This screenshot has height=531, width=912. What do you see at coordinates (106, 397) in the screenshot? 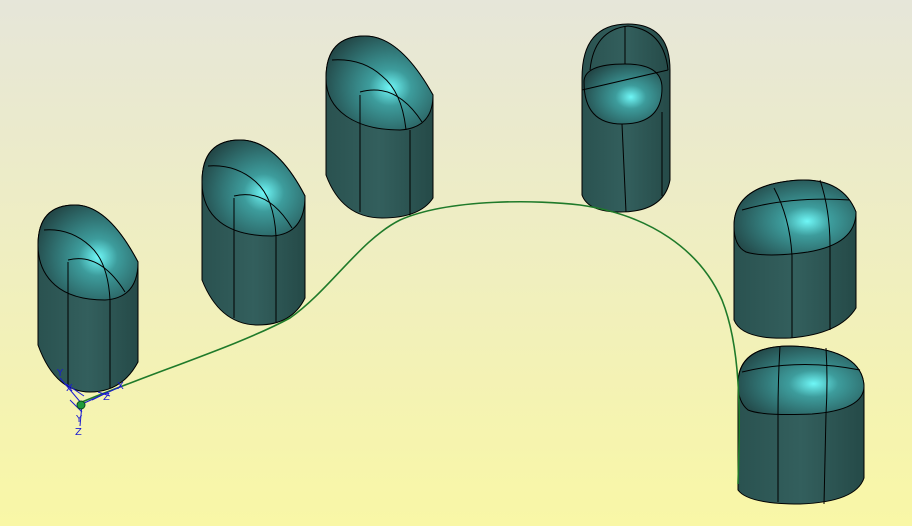
I see `triad-label-z-small: Z` at bounding box center [106, 397].